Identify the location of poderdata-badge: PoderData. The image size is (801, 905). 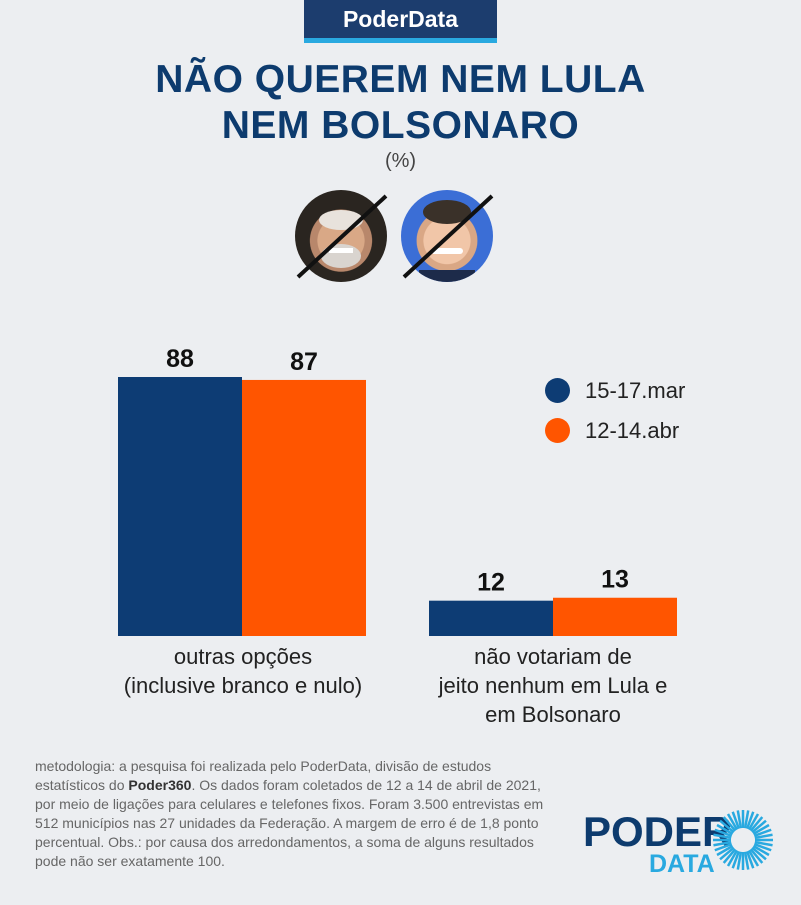
(400, 21).